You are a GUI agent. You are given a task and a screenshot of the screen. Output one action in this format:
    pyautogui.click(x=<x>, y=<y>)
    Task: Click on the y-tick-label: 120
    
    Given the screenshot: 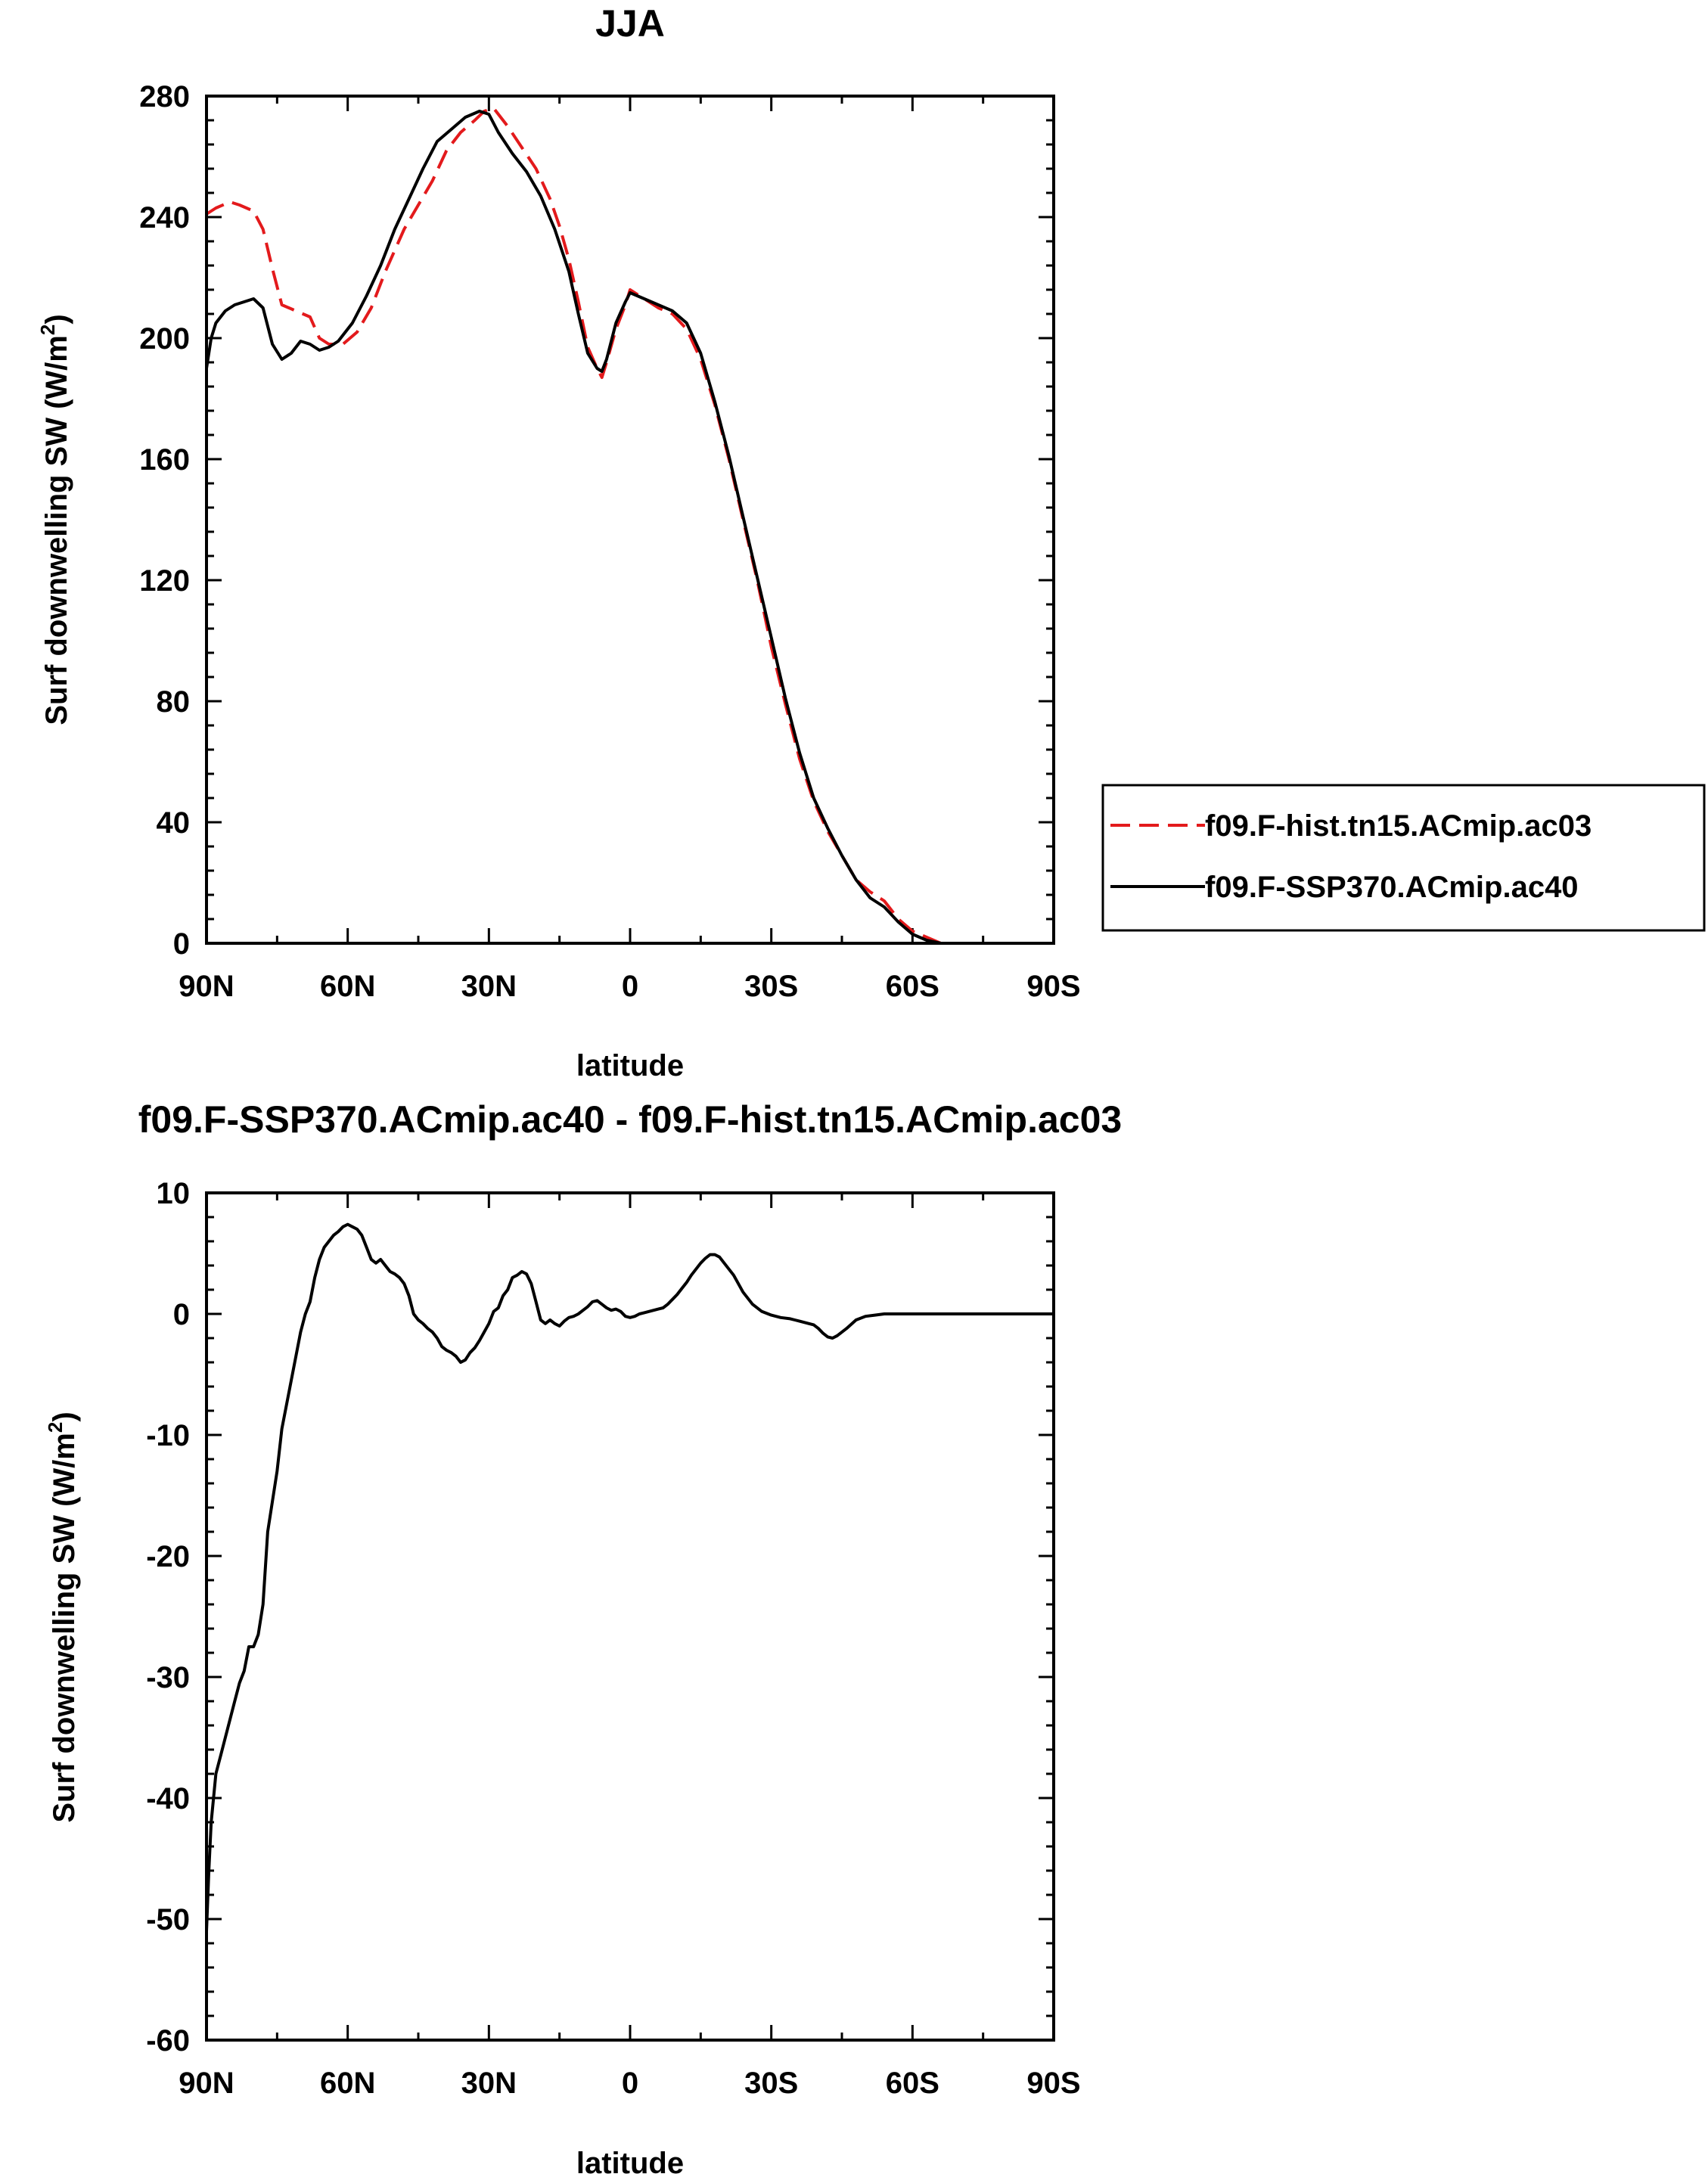 What is the action you would take?
    pyautogui.click(x=164, y=581)
    